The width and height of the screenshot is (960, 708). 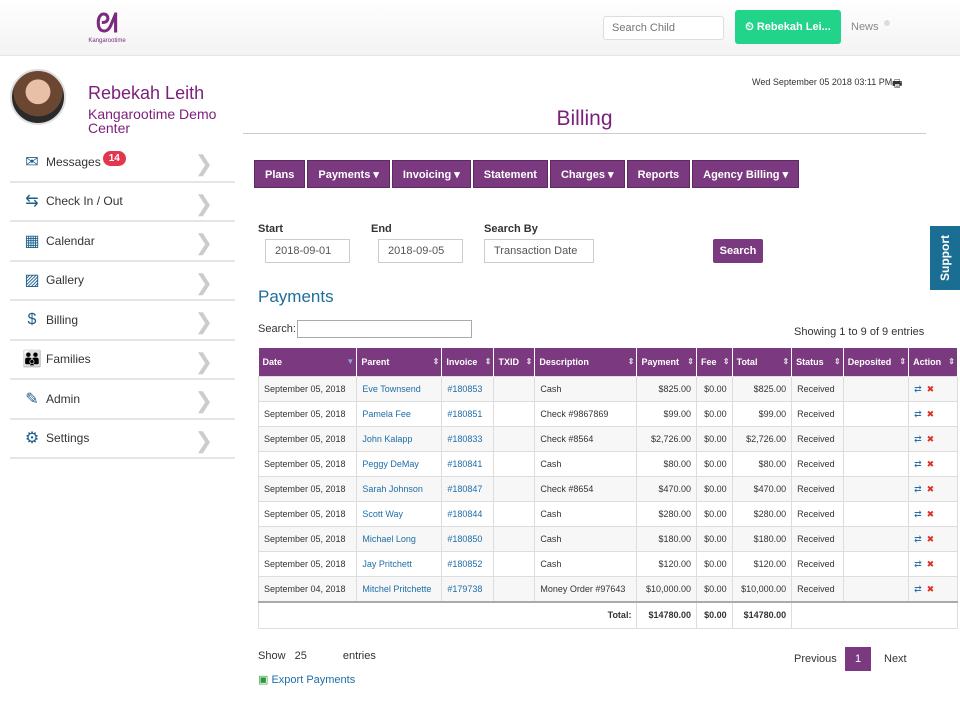 I want to click on logo: ᘛ Kangarootime, so click(x=107, y=26).